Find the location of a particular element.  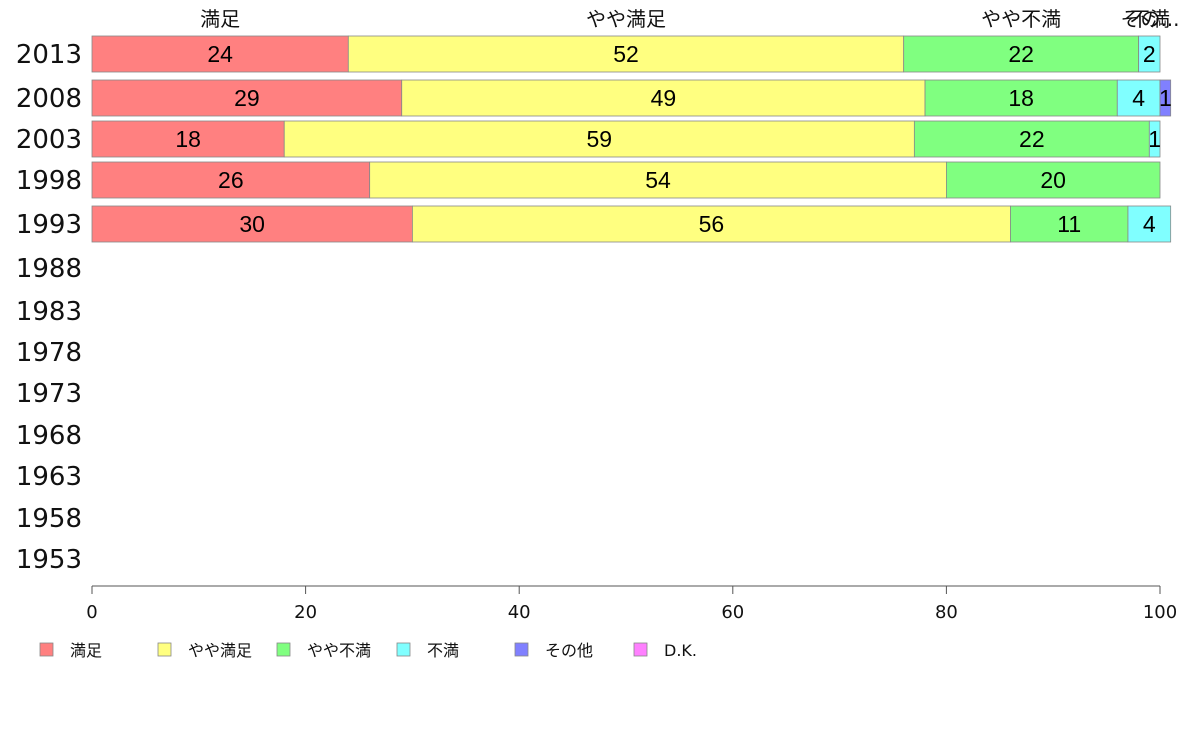

data-label: 11 is located at coordinates (1069, 224).